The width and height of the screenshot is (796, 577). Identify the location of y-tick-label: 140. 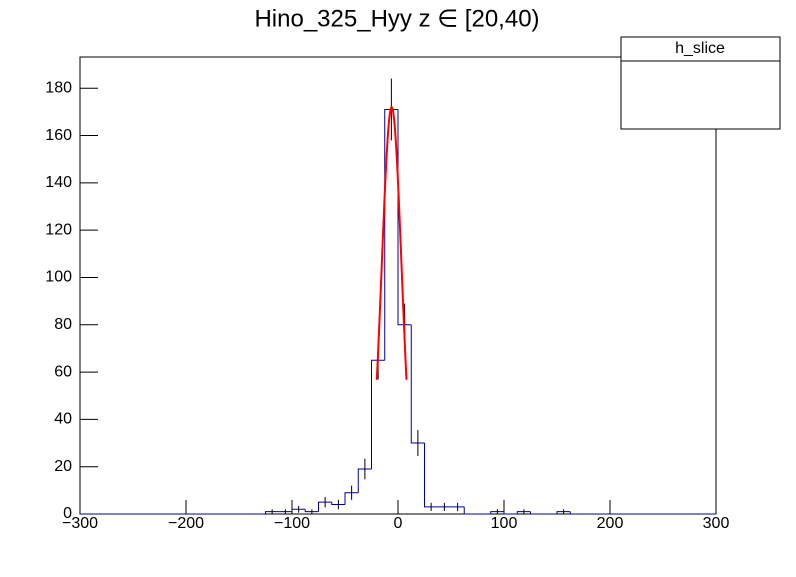
(58, 182).